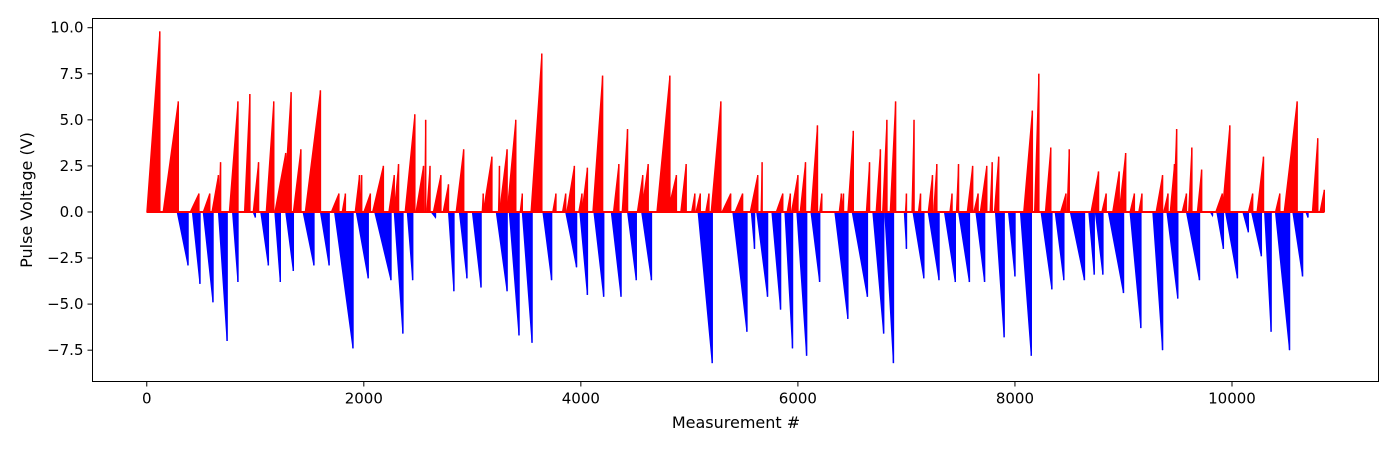 This screenshot has height=450, width=1400. Describe the element at coordinates (1015, 399) in the screenshot. I see `x-tick-label: 8000` at that location.